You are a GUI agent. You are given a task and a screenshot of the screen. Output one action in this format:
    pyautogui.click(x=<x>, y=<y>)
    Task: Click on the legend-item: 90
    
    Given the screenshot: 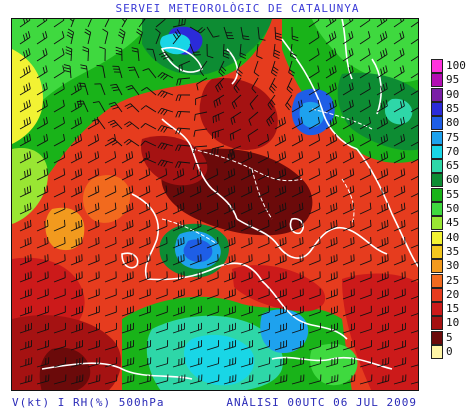 What is the action you would take?
    pyautogui.click(x=451, y=94)
    